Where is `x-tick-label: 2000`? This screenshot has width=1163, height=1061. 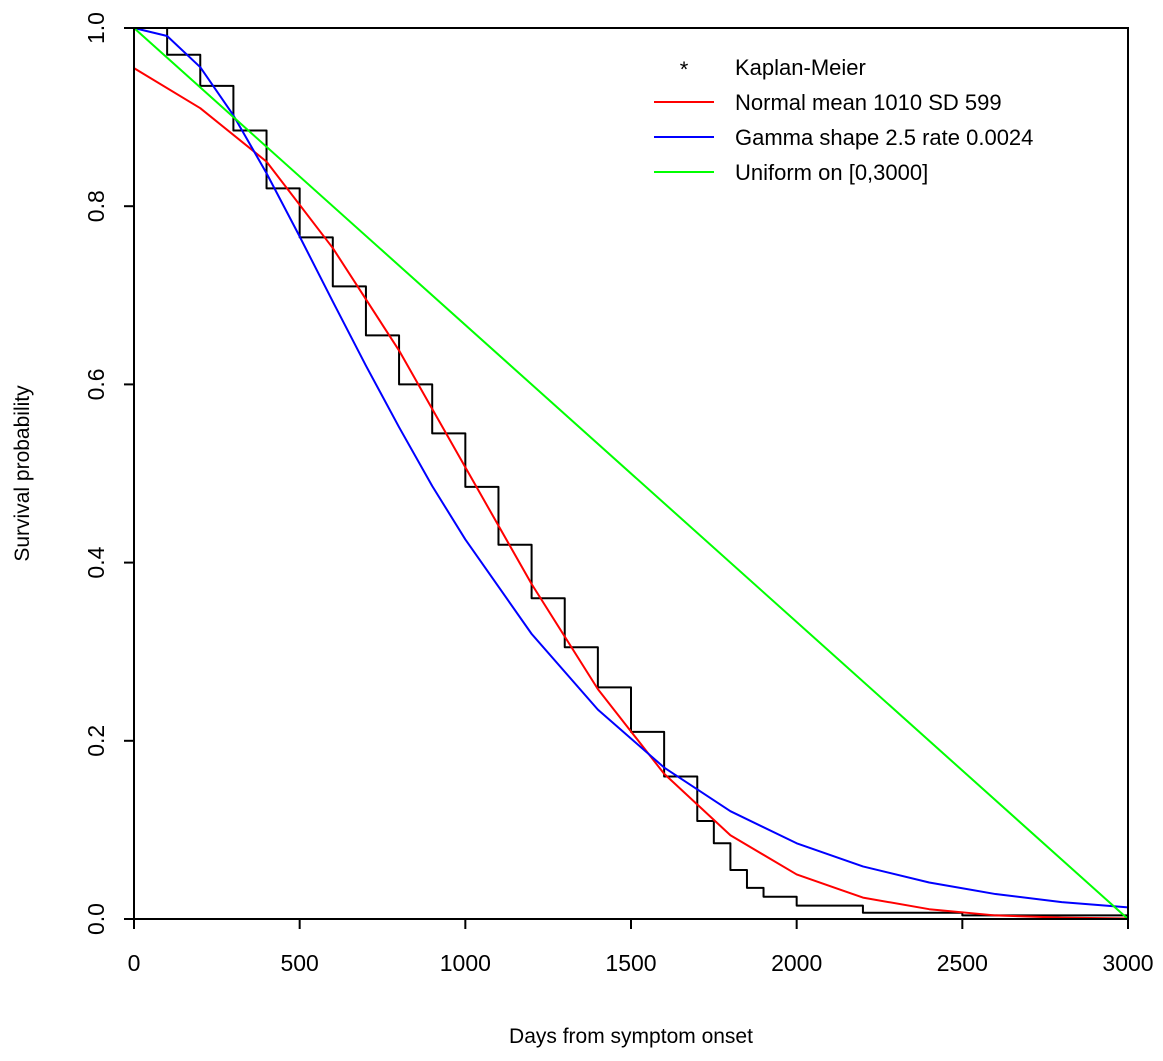 x-tick-label: 2000 is located at coordinates (796, 963).